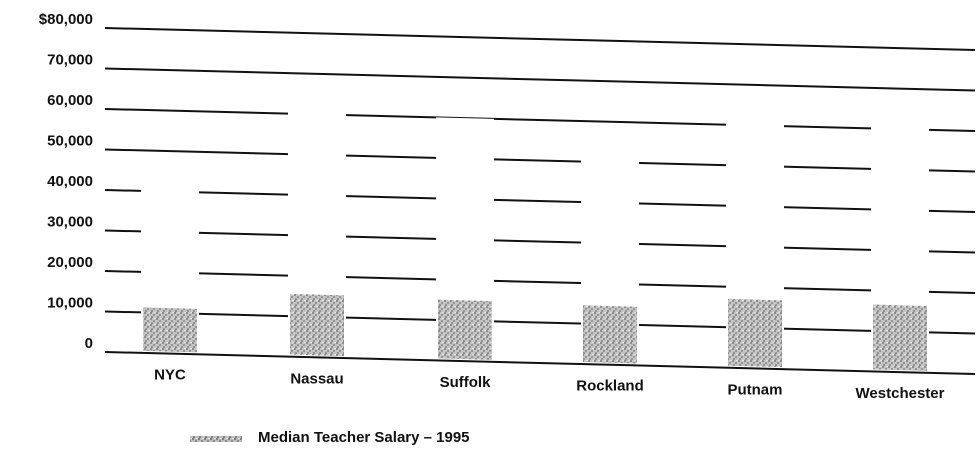  What do you see at coordinates (170, 375) in the screenshot?
I see `x-tick-label: NYC` at bounding box center [170, 375].